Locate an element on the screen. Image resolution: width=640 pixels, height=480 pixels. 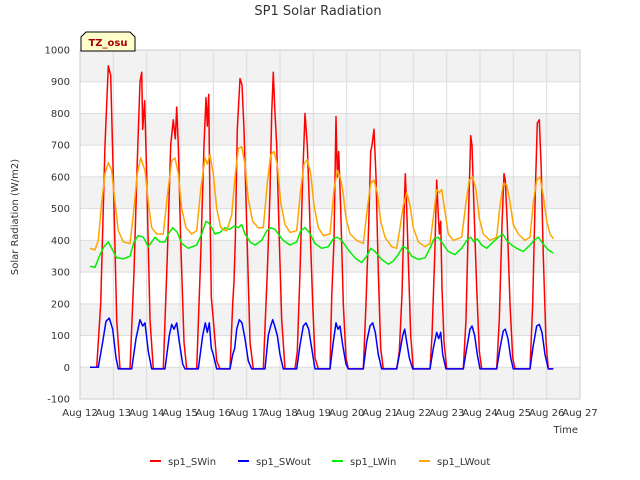
y-tick-label: 0 is located at coordinates (67, 368).